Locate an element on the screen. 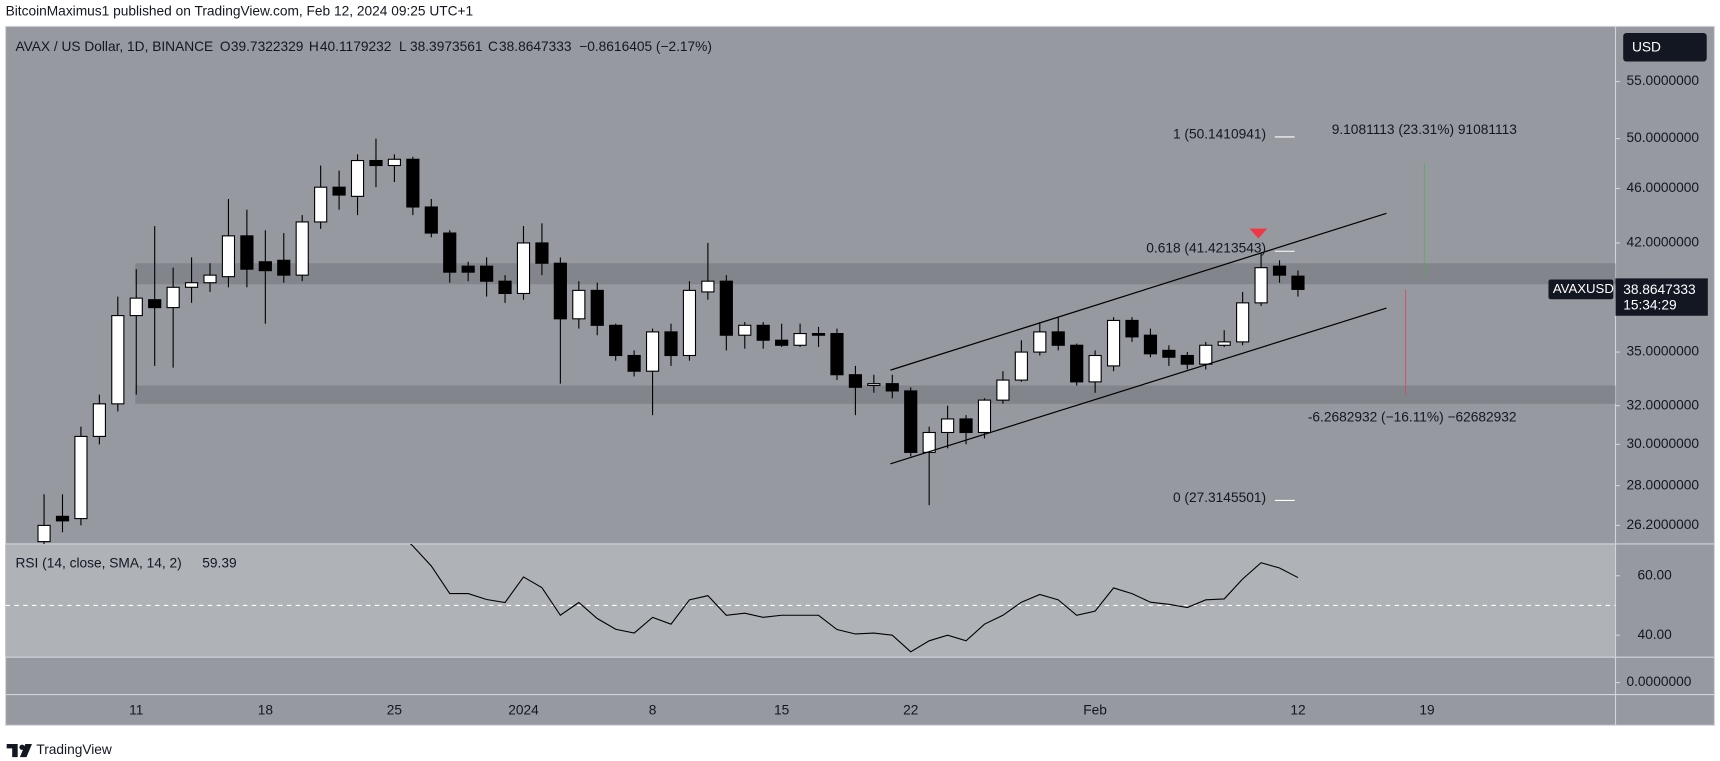  symbol-box is located at coordinates (1581, 289).